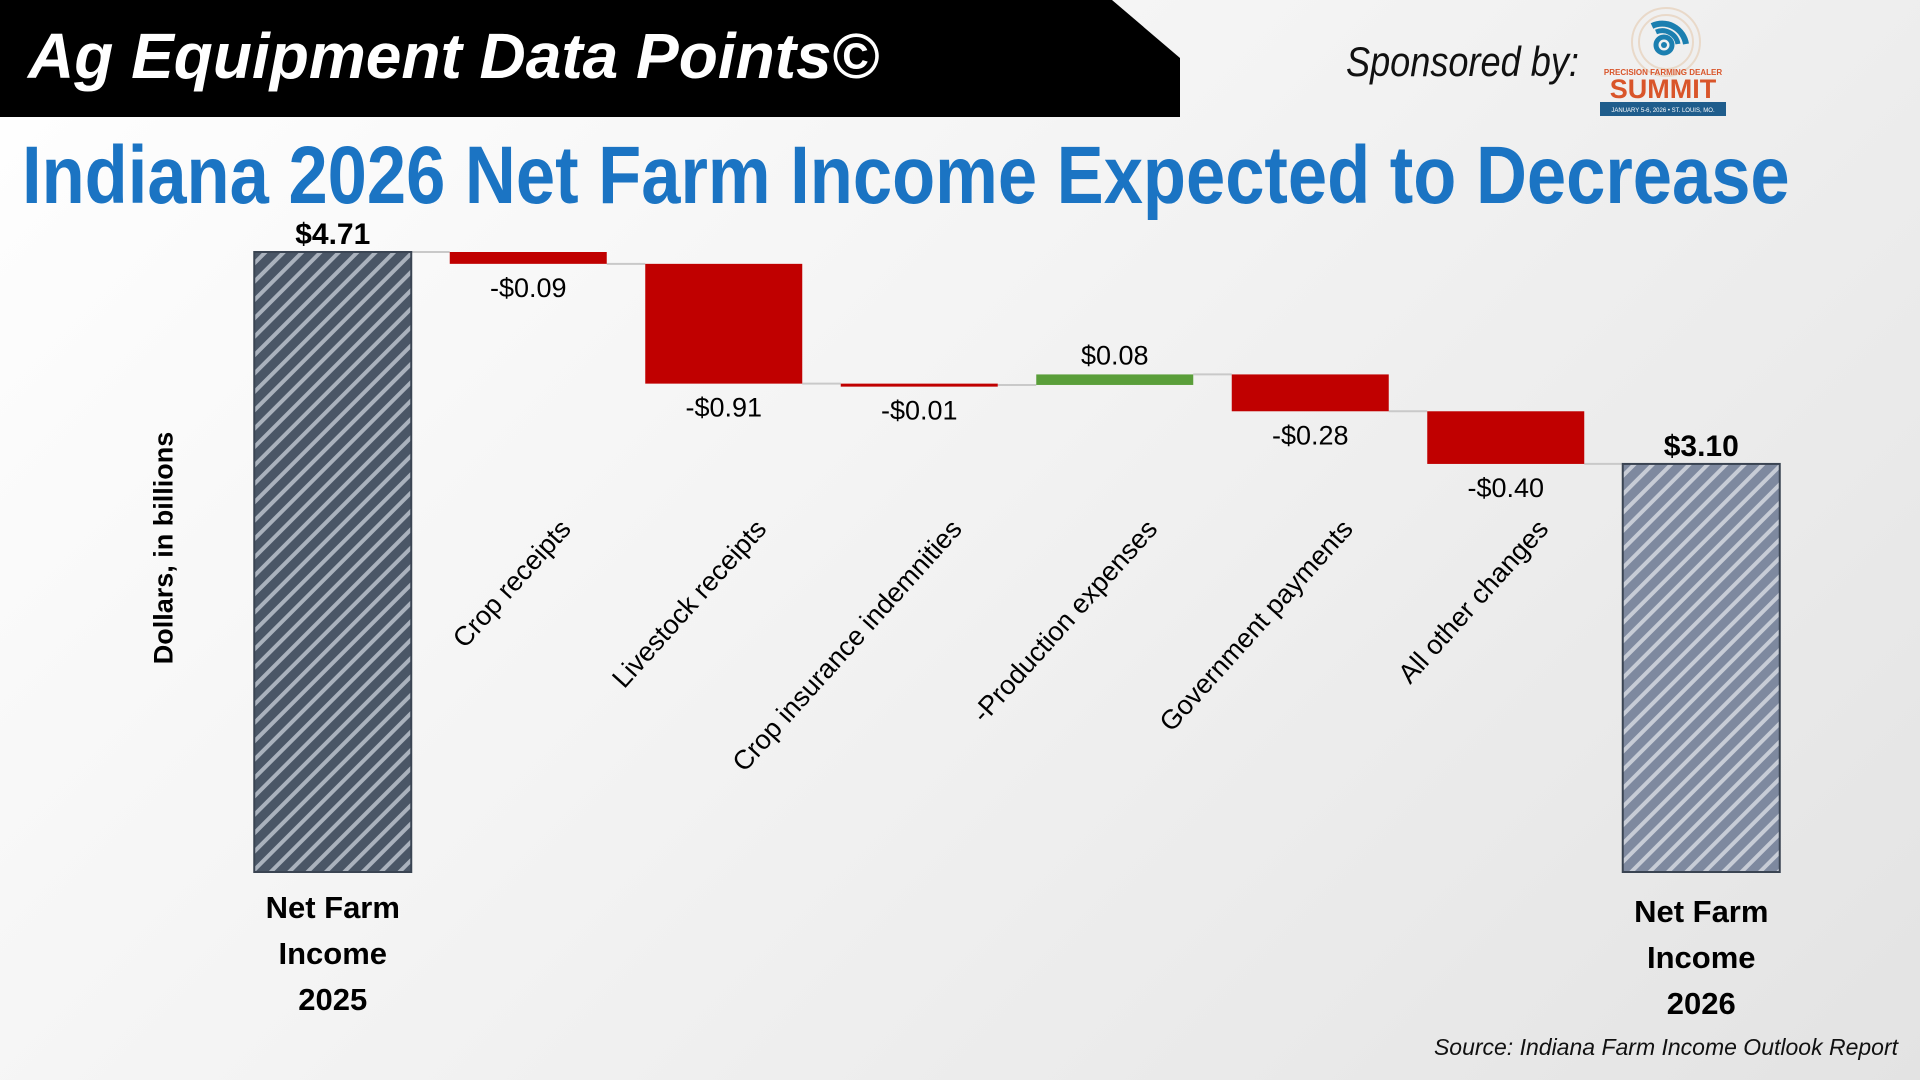 Image resolution: width=1920 pixels, height=1080 pixels. Describe the element at coordinates (689, 604) in the screenshot. I see `category-label: Livestock receipts` at that location.